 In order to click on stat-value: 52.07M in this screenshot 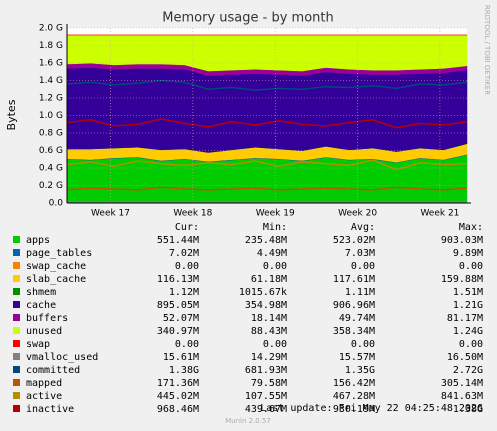, I will do `click(181, 318)`.